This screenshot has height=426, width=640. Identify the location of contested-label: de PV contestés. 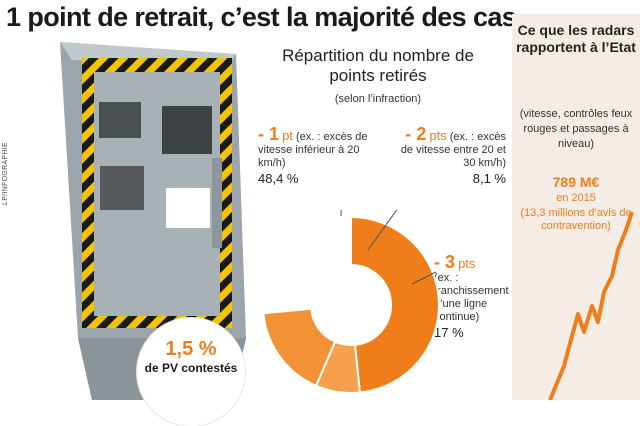
(191, 368).